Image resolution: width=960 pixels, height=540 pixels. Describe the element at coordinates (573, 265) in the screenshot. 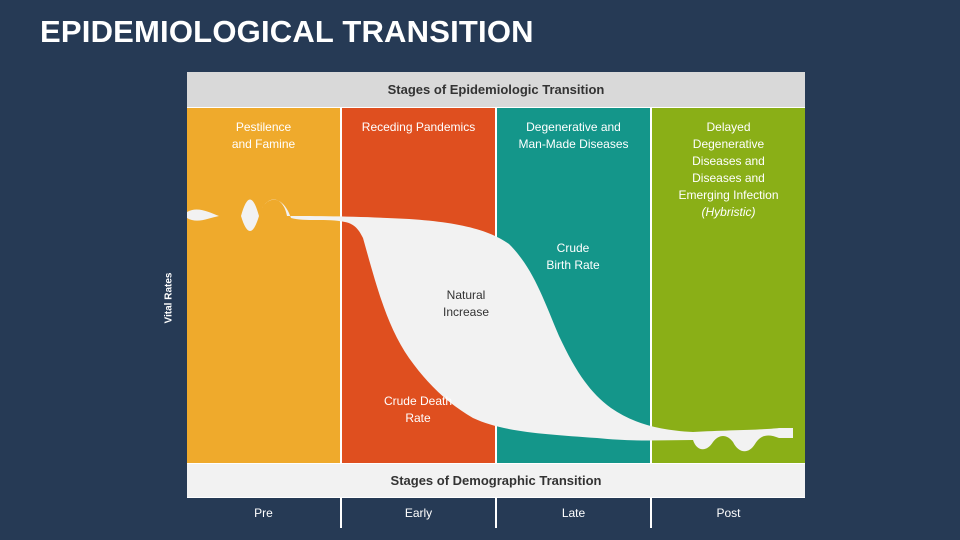

I see `annotation-line: Birth Rate` at that location.